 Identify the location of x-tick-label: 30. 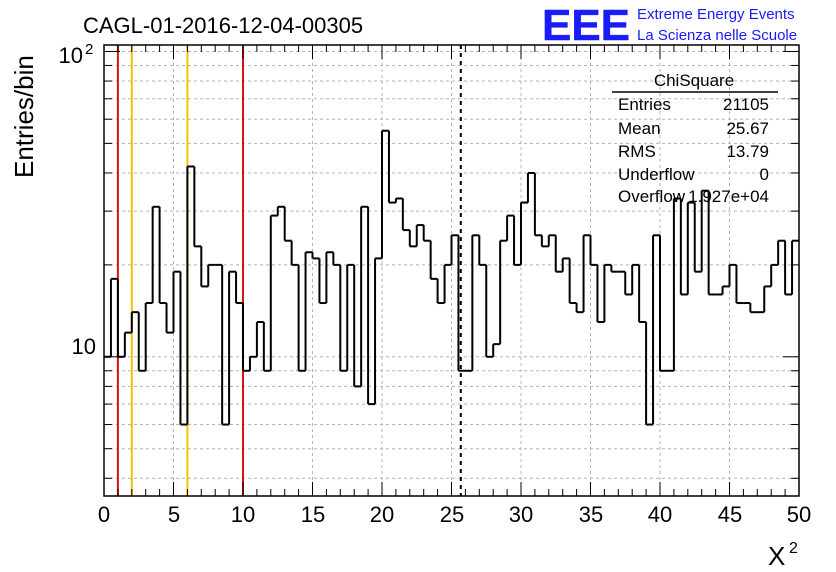
(521, 514).